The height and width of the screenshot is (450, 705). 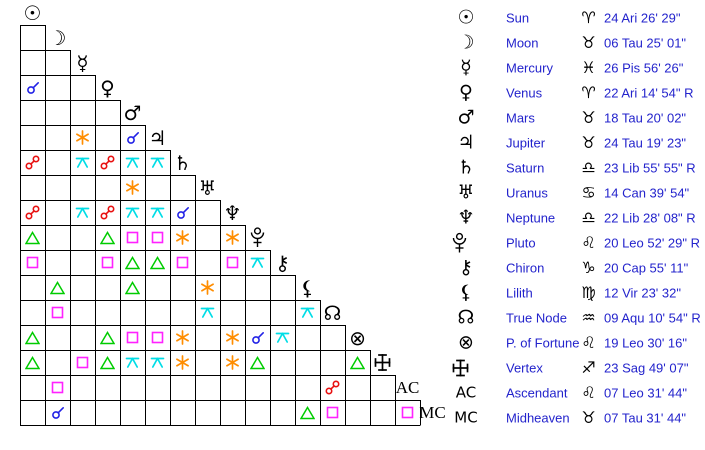 What do you see at coordinates (382, 362) in the screenshot?
I see `grid-planet-vertex` at bounding box center [382, 362].